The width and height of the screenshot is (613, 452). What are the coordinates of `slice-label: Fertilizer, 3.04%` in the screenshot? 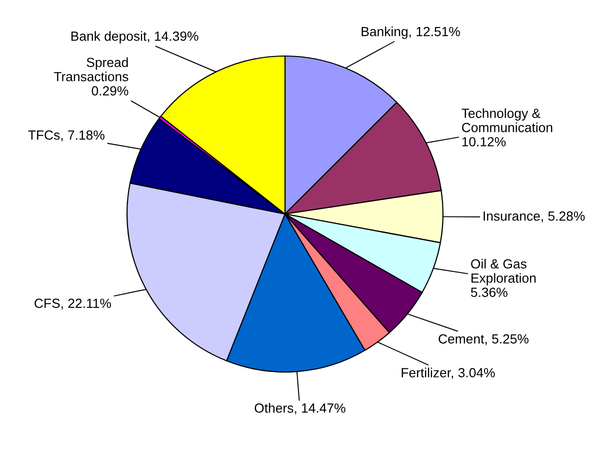 It's located at (448, 373).